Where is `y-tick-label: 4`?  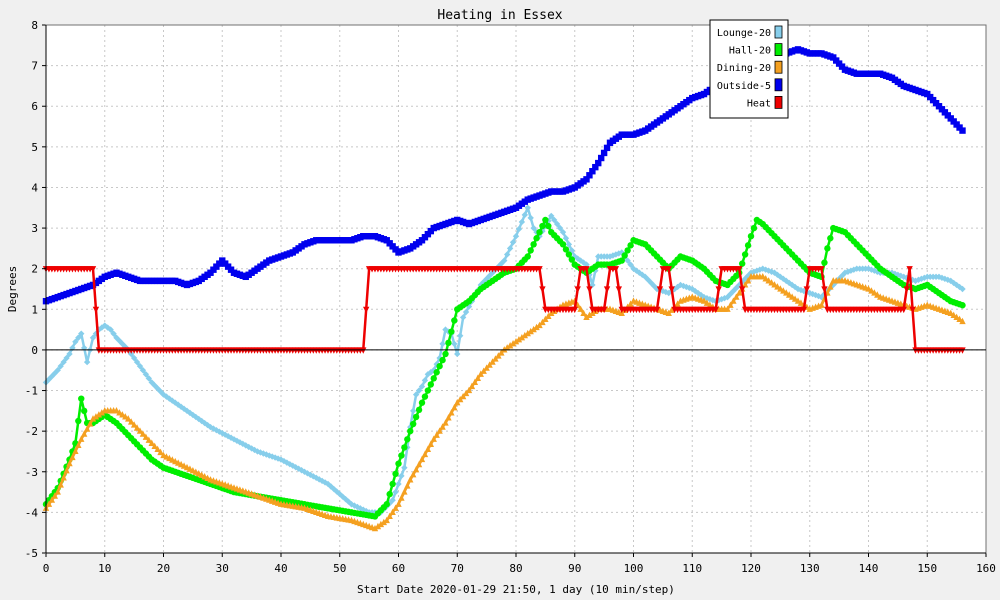 y-tick-label: 4 is located at coordinates (34, 187).